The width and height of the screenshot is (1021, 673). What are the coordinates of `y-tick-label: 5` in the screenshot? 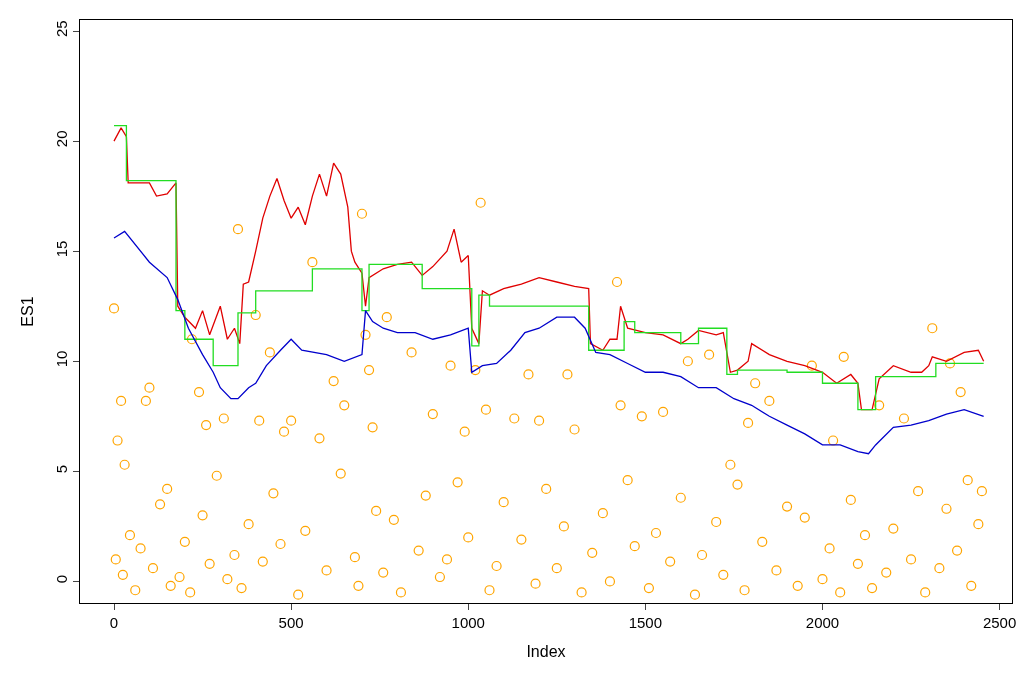 It's located at (61, 469).